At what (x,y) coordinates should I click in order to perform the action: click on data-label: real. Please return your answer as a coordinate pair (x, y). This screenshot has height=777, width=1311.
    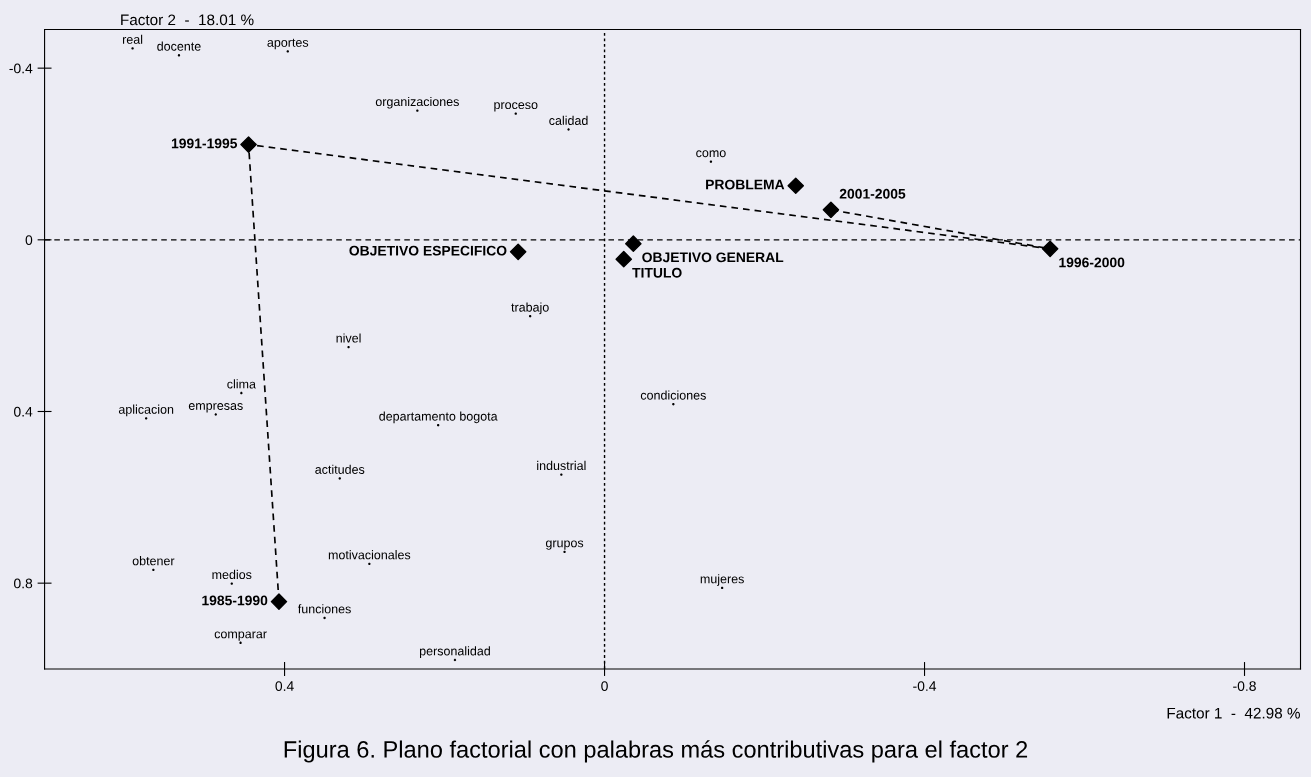
    Looking at the image, I should click on (132, 39).